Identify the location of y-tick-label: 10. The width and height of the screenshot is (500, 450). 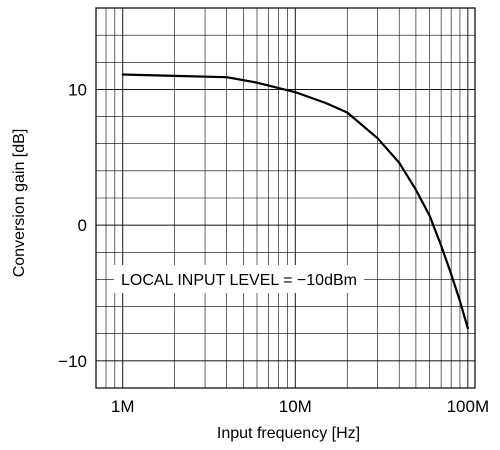
(77, 89).